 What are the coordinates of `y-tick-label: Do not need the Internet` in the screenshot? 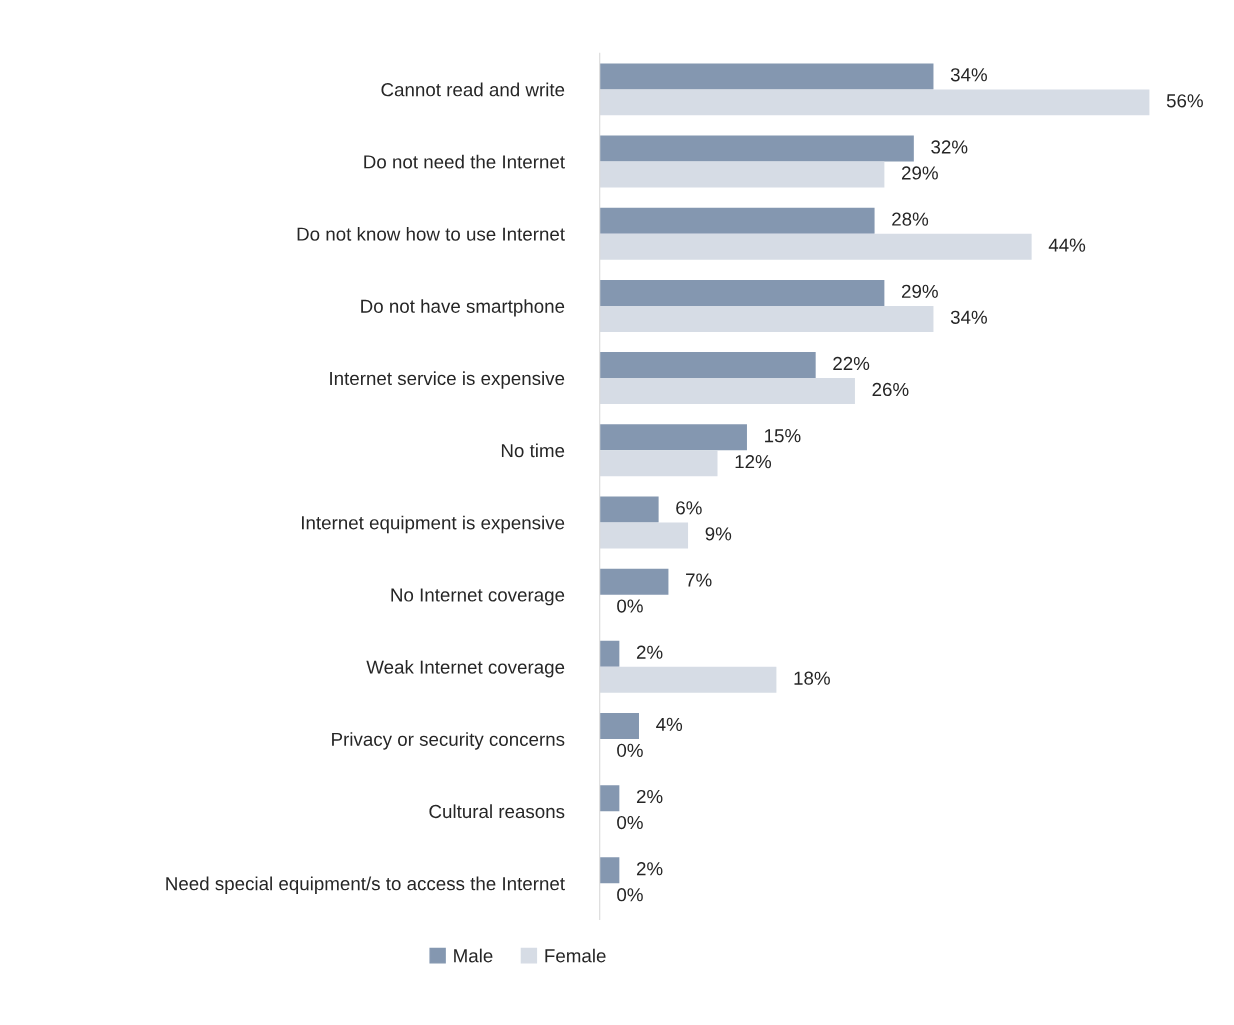 It's located at (464, 161).